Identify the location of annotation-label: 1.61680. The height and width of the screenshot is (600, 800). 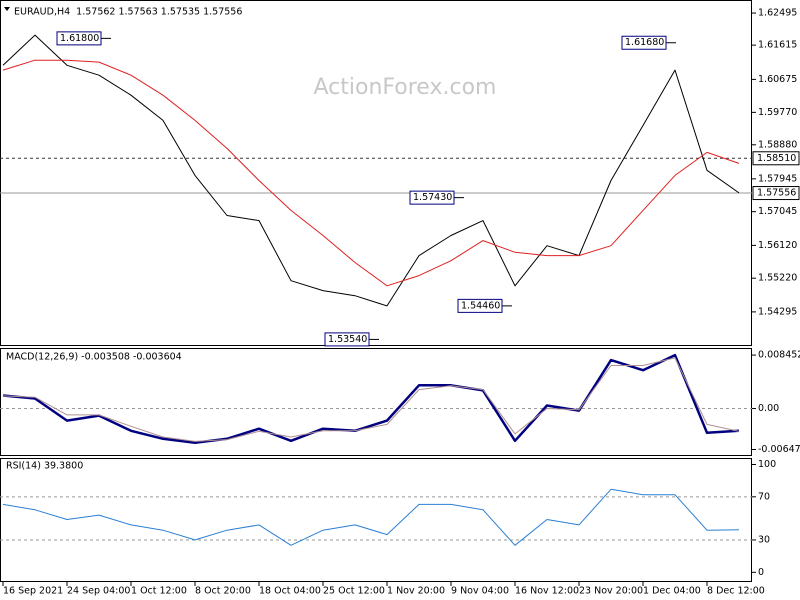
(644, 42).